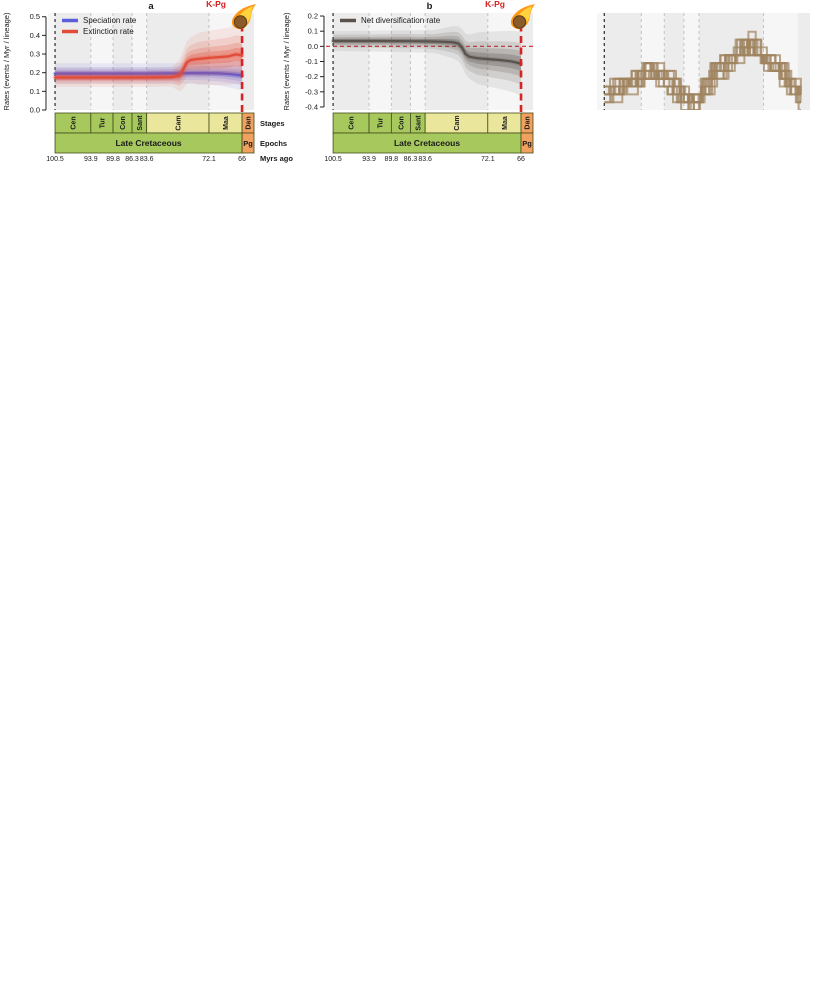 The image size is (830, 1007). I want to click on svg-text: 0.5, so click(35, 16).